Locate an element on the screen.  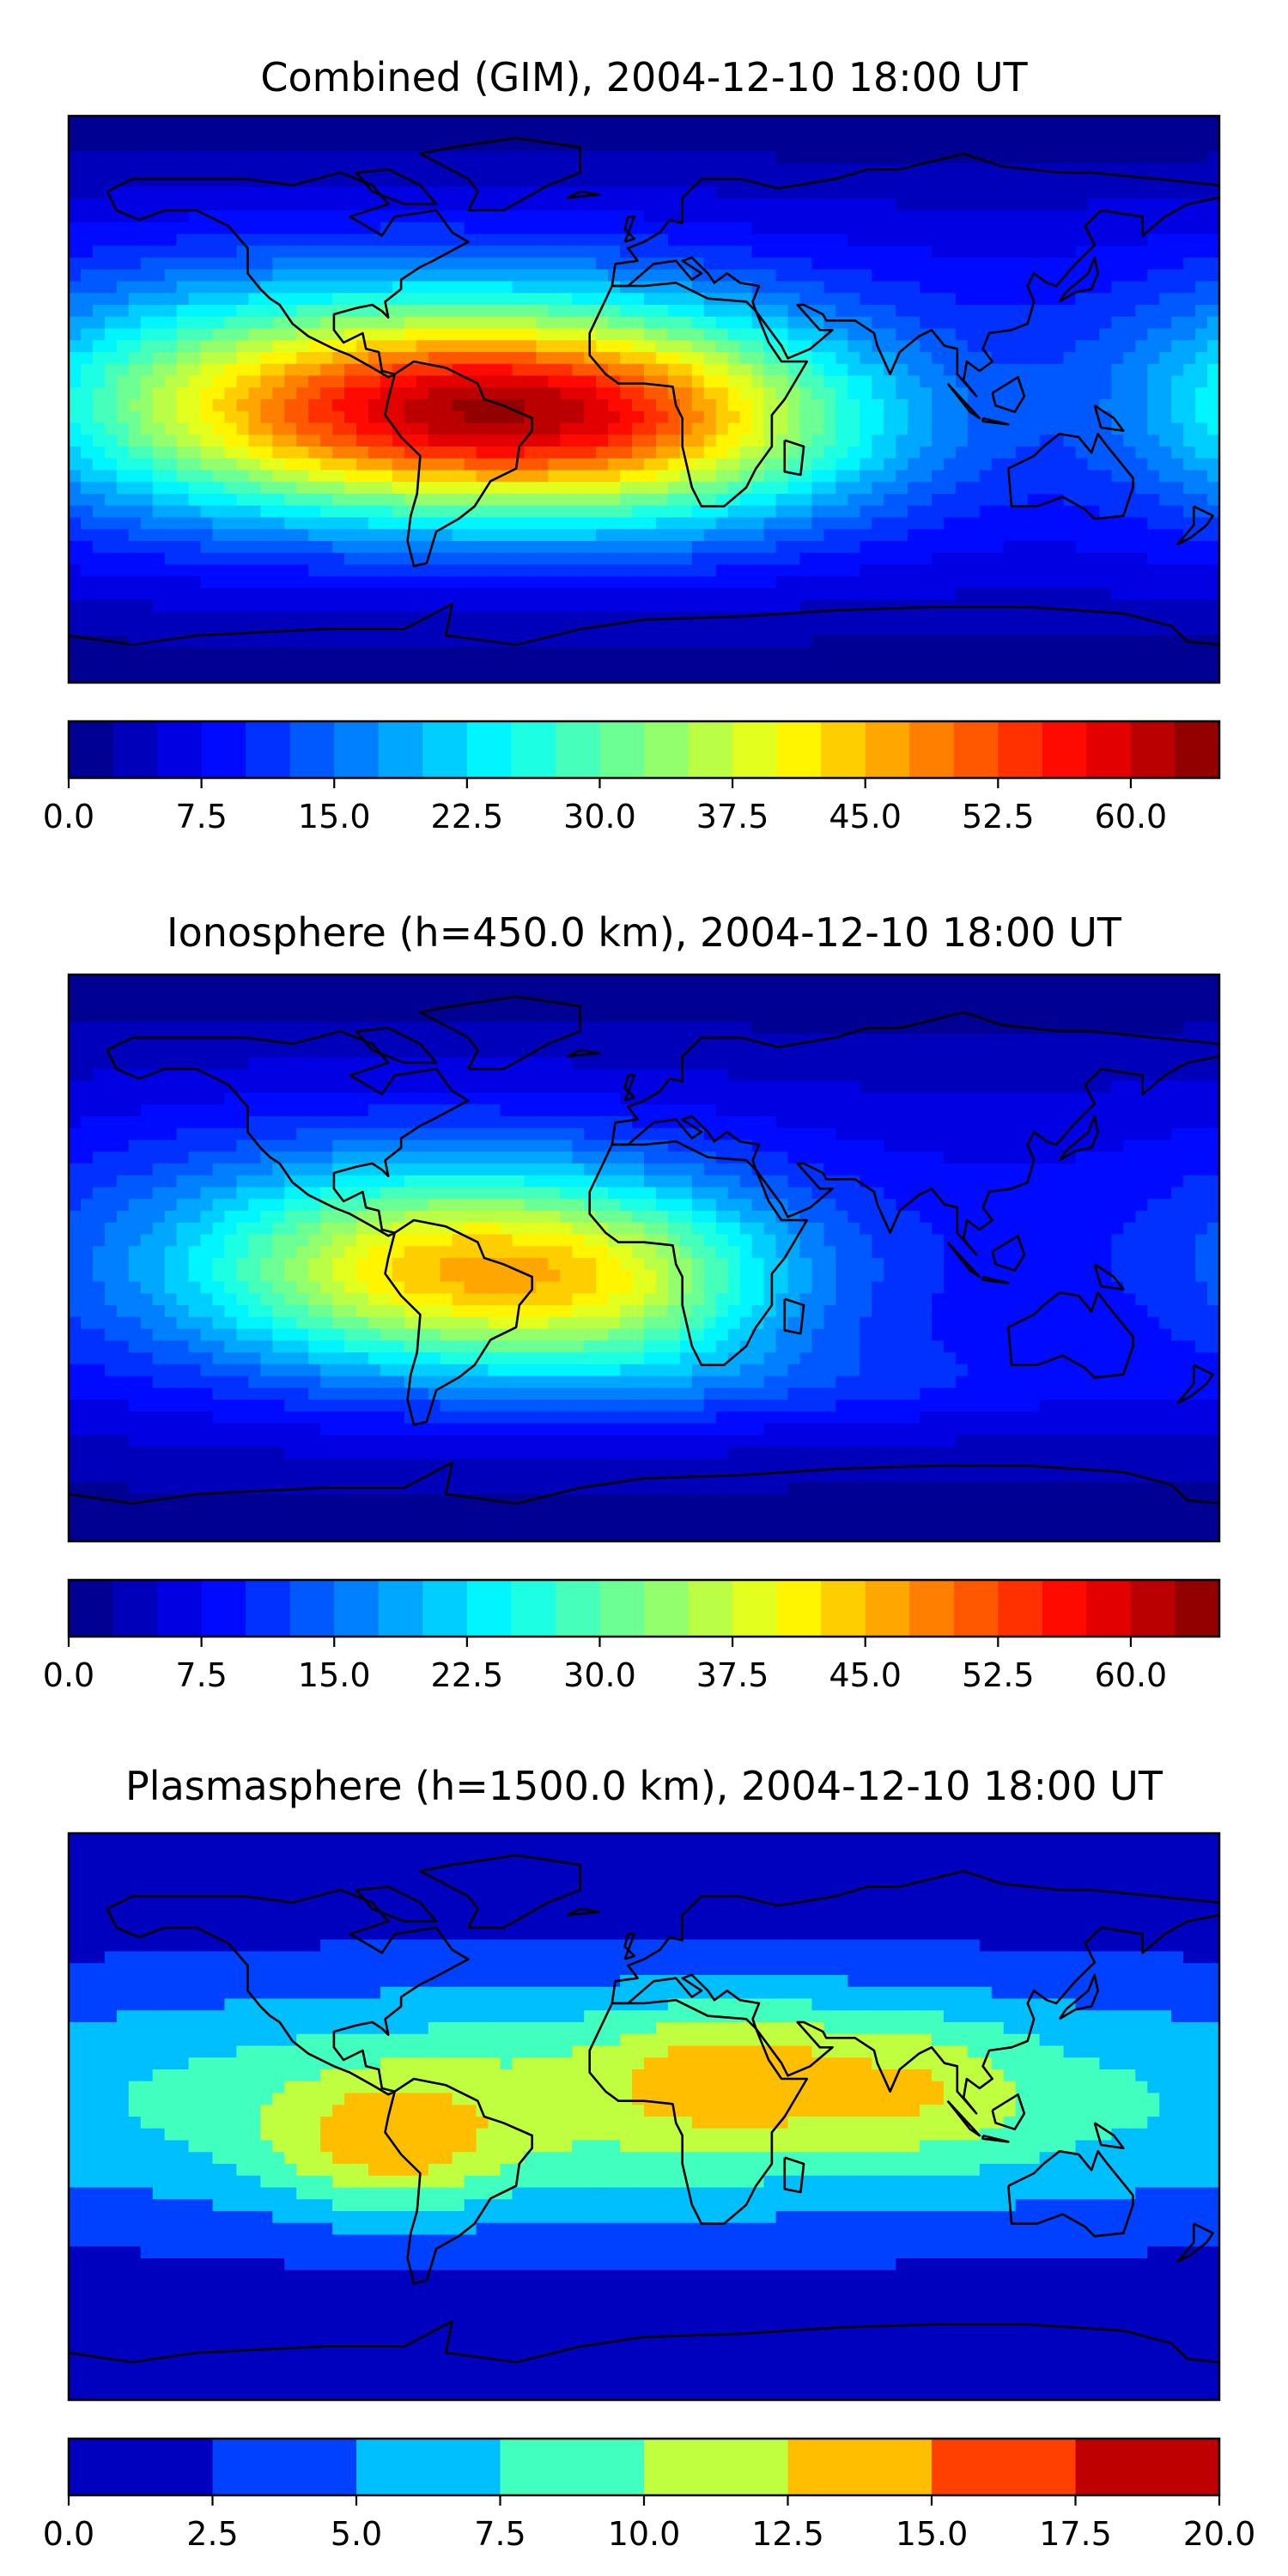
coastline is located at coordinates (500, 175).